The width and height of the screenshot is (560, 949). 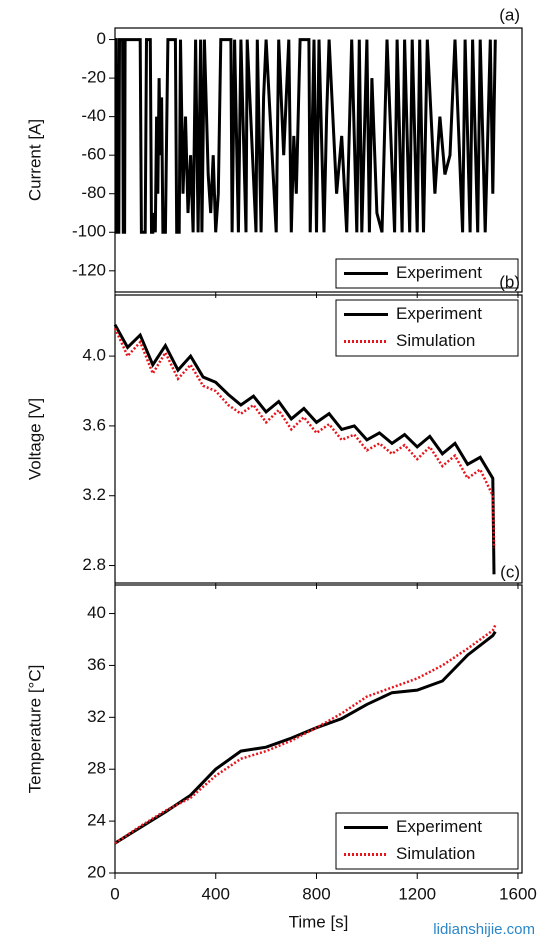 What do you see at coordinates (510, 571) in the screenshot?
I see `panel-label: (c)` at bounding box center [510, 571].